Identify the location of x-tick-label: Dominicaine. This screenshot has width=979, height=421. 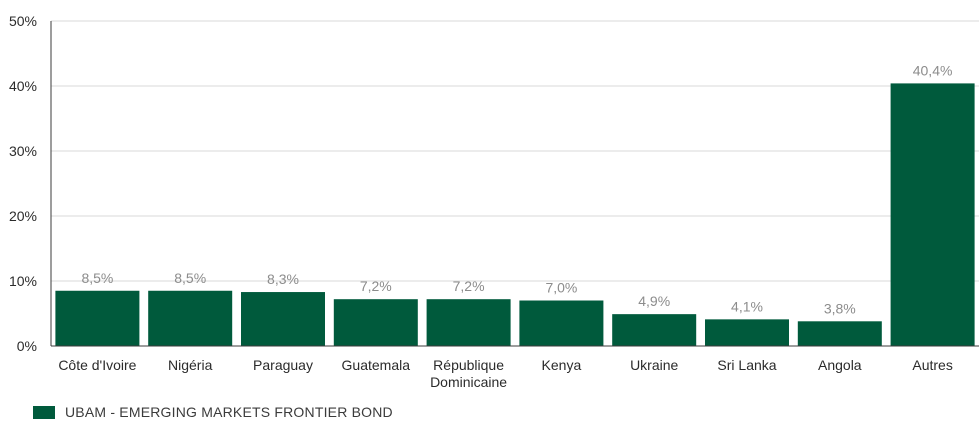
(468, 382).